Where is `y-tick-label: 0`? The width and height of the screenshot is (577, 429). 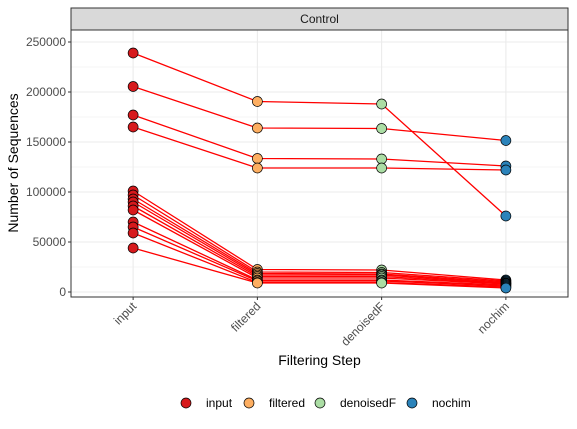
y-tick-label: 0 is located at coordinates (62, 292).